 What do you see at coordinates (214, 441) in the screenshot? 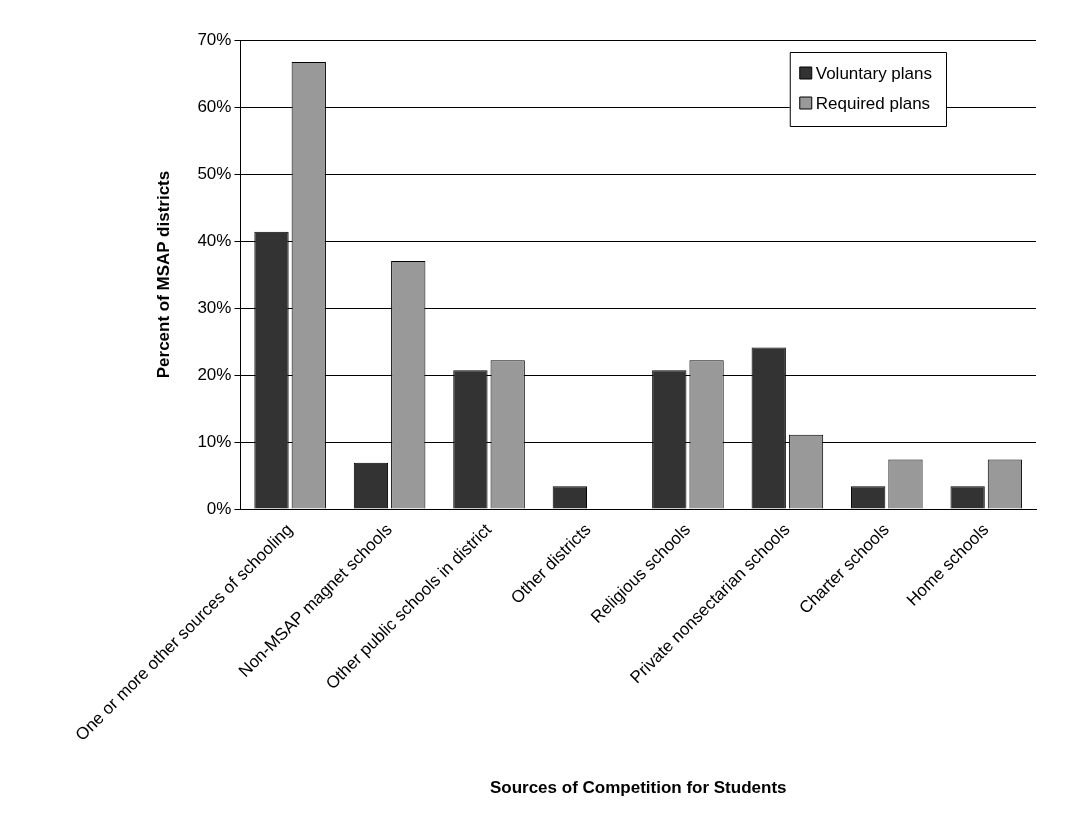
I see `y-tick-label: 10%` at bounding box center [214, 441].